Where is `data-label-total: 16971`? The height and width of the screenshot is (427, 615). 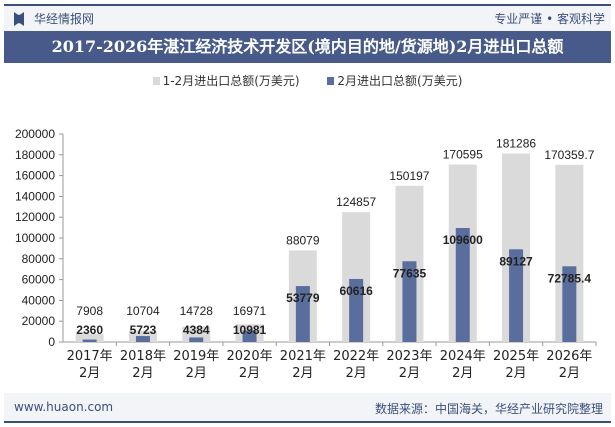
data-label-total: 16971 is located at coordinates (250, 311).